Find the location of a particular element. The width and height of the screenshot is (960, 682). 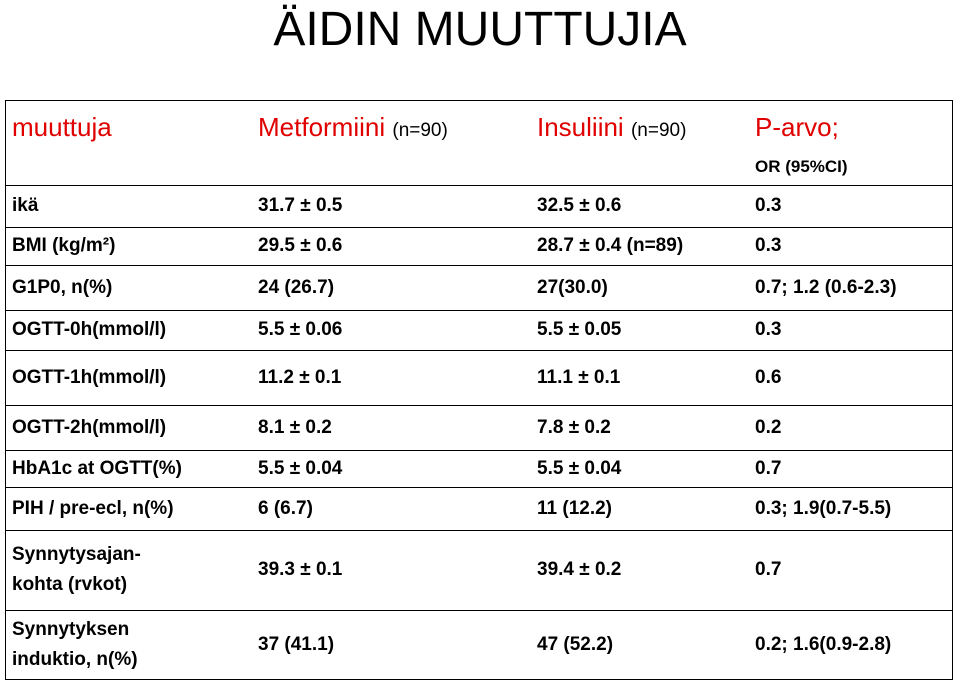

header-text: P-arvo; is located at coordinates (797, 127).